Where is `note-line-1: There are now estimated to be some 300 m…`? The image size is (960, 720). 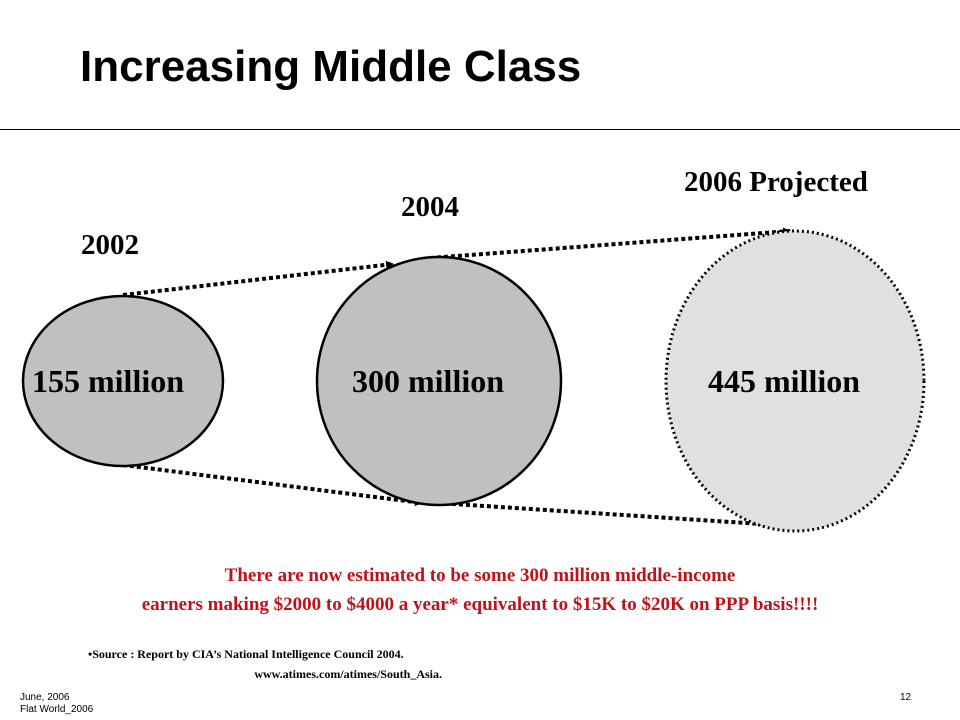
note-line-1: There are now estimated to be some 300 m… is located at coordinates (480, 575).